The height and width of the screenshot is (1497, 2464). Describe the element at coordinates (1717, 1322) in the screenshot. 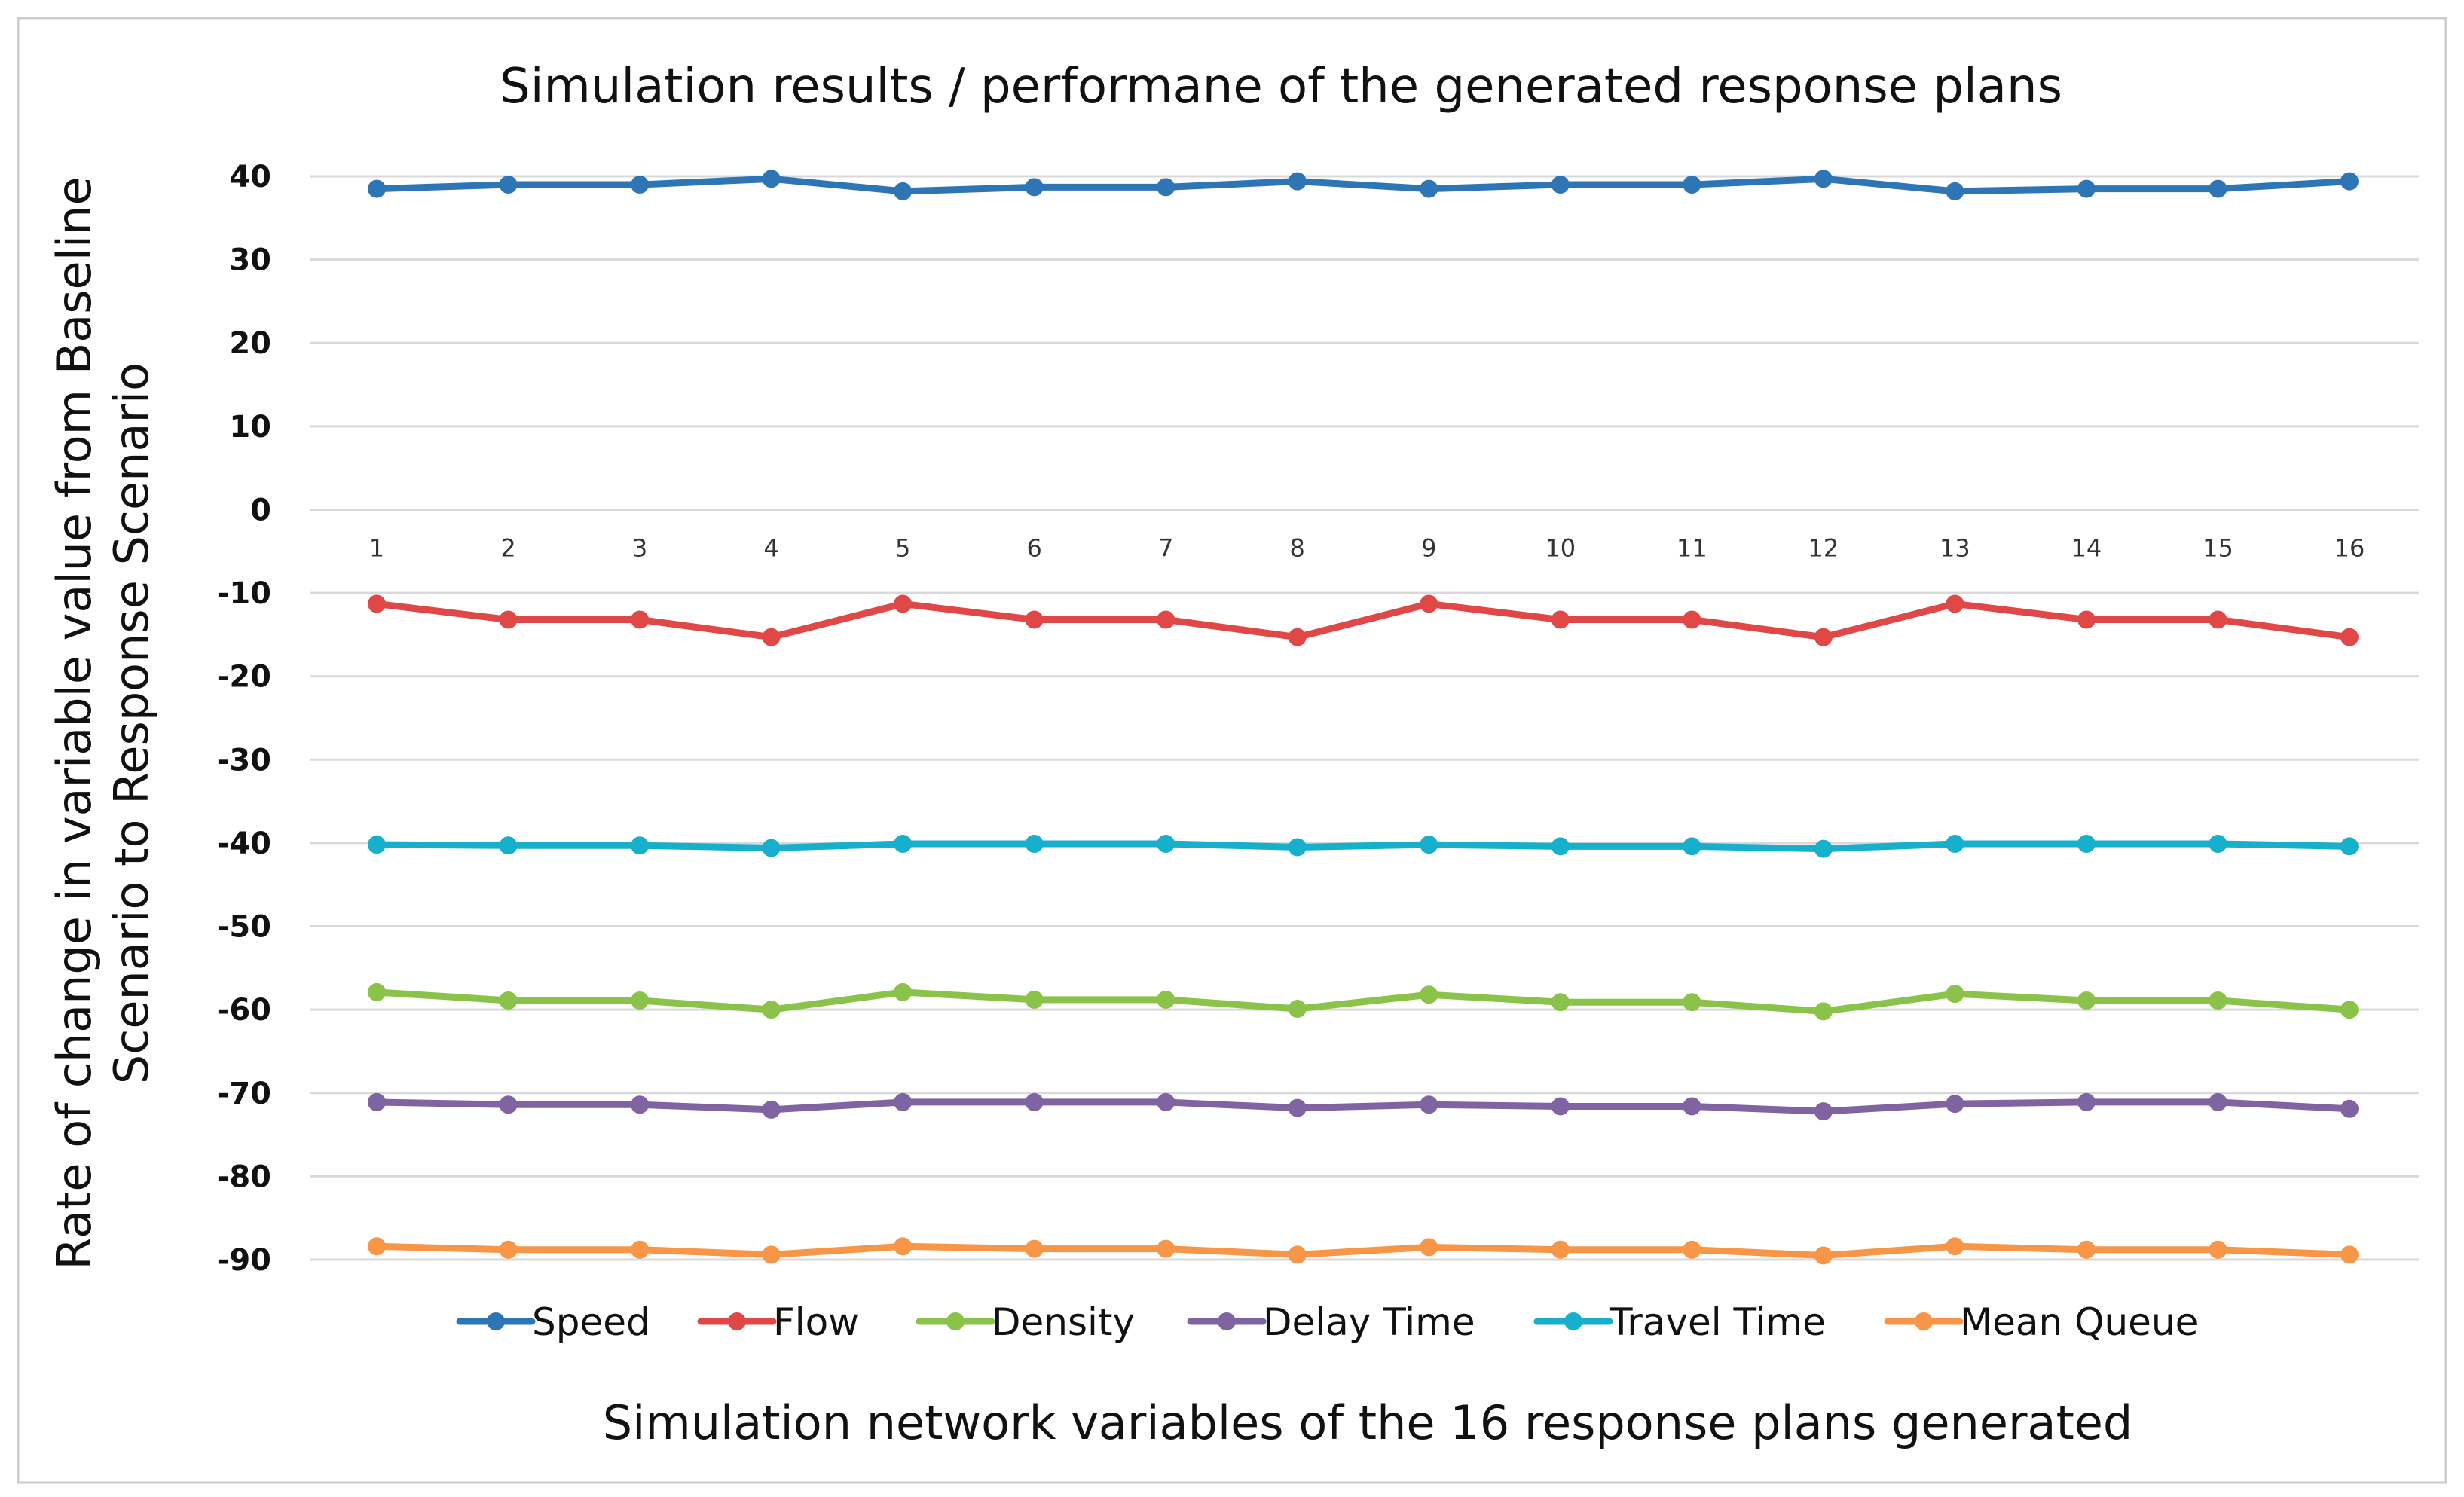

I see `legend-label: Travel Time` at that location.